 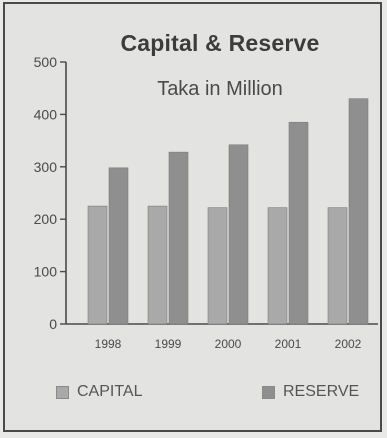 I want to click on legend-label-reserve: RESERVE, so click(x=321, y=391).